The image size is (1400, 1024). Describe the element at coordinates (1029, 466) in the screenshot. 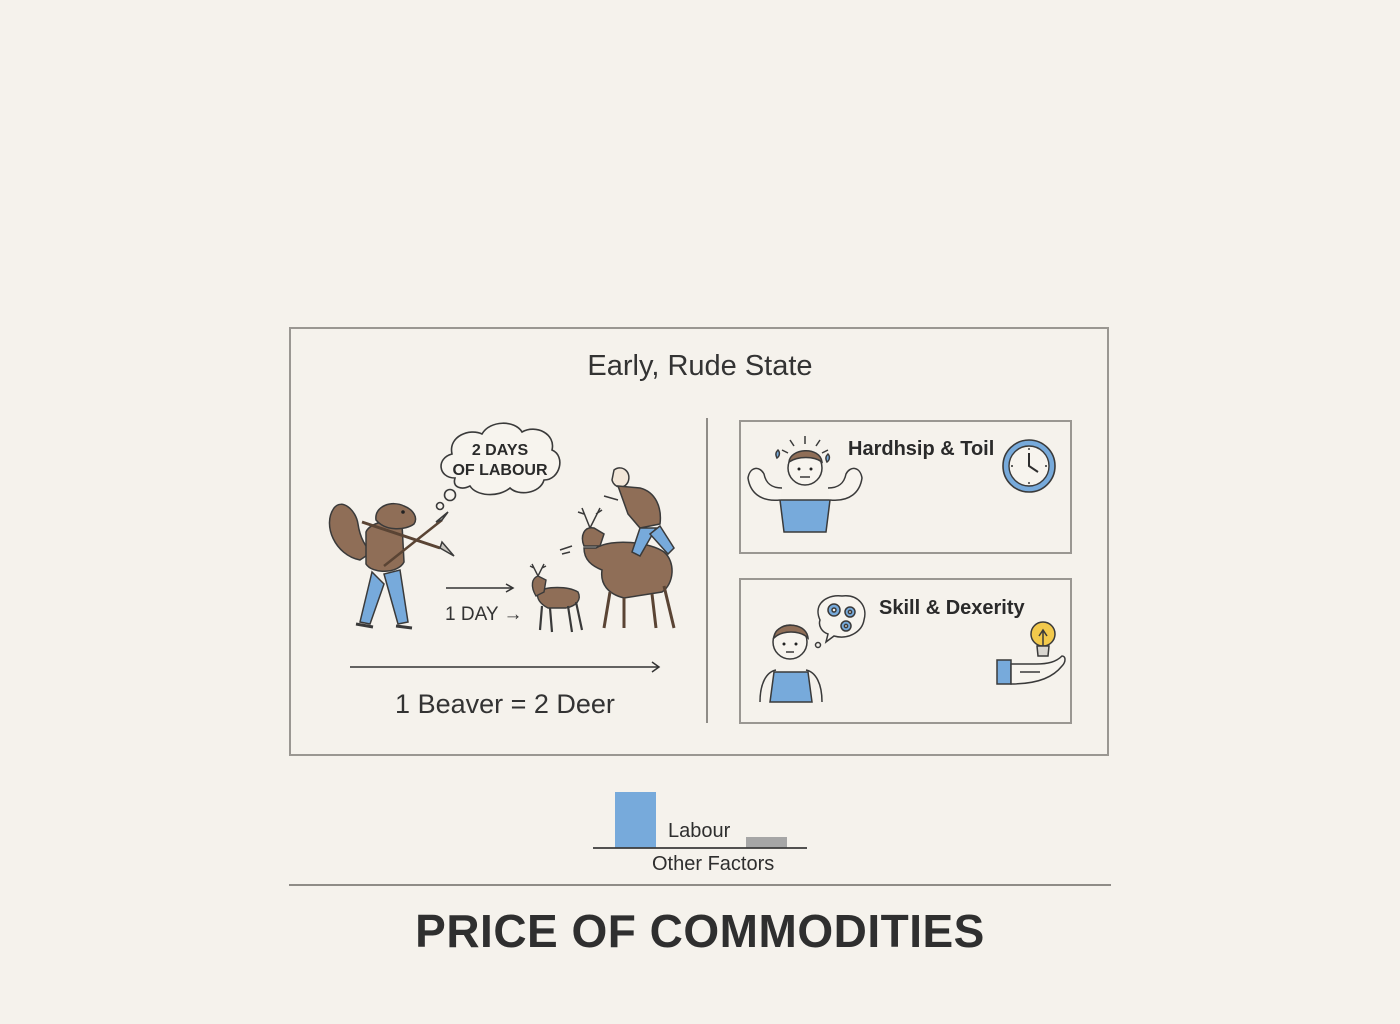

I see `clock-icon` at that location.